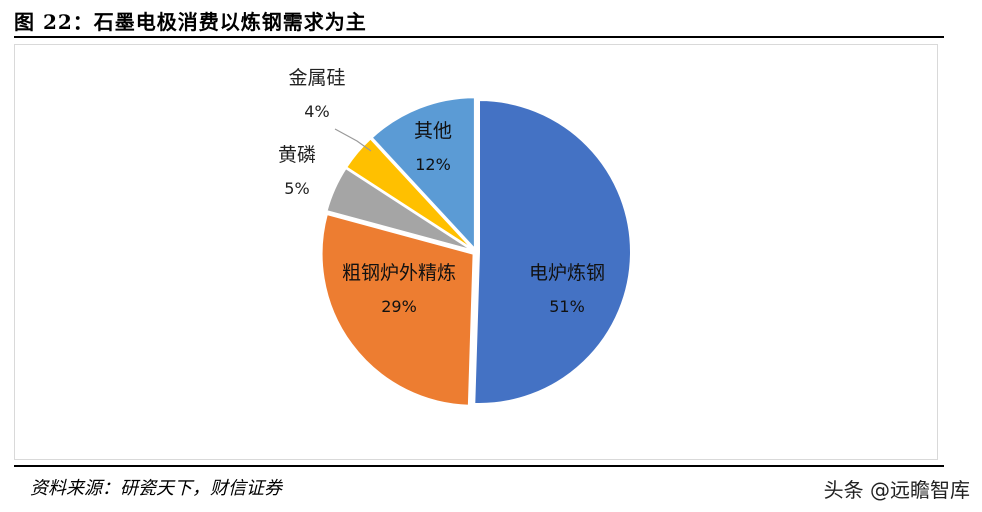 This screenshot has height=512, width=982. I want to click on slice-label-4: 金属硅, so click(316, 78).